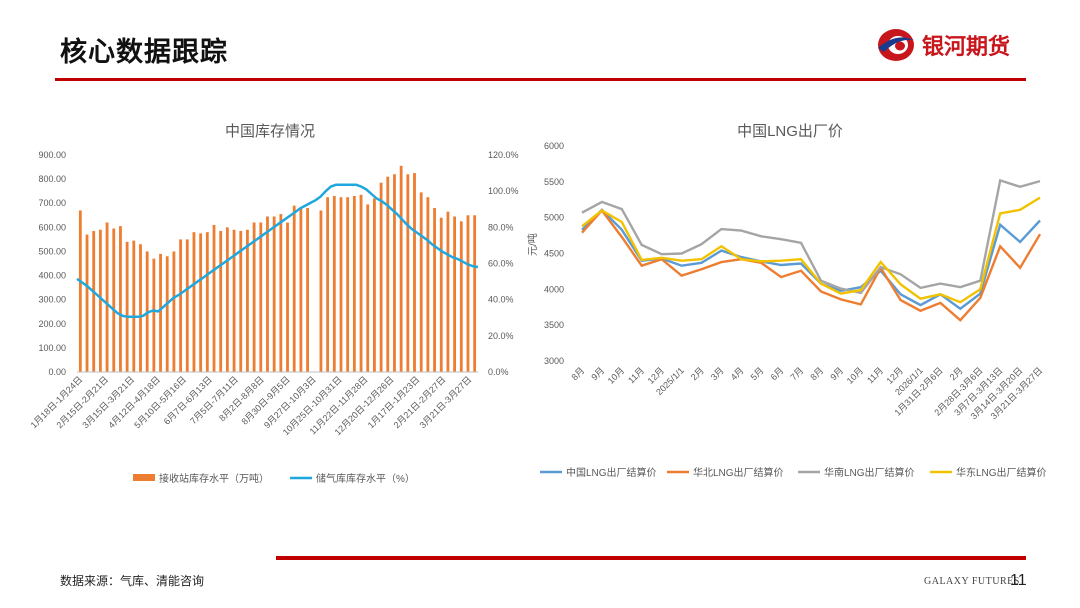 Image resolution: width=1080 pixels, height=608 pixels. Describe the element at coordinates (697, 373) in the screenshot. I see `x-tick-label: 2月` at that location.